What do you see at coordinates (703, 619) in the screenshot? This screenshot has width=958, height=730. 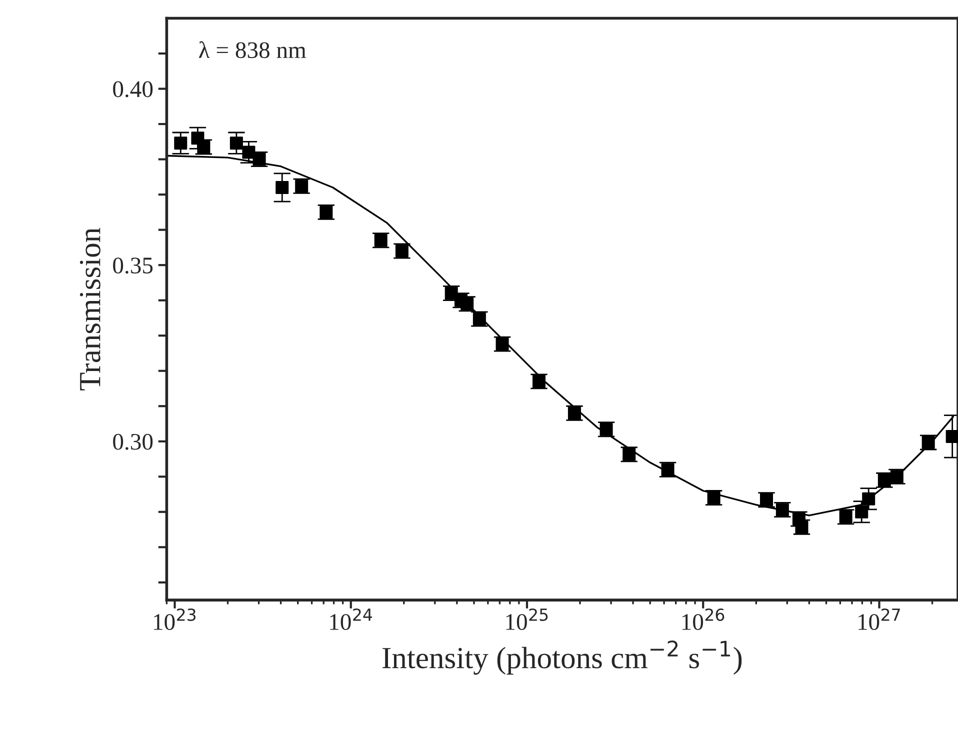 I see `x-tick-label: 10$^{26}$` at bounding box center [703, 619].